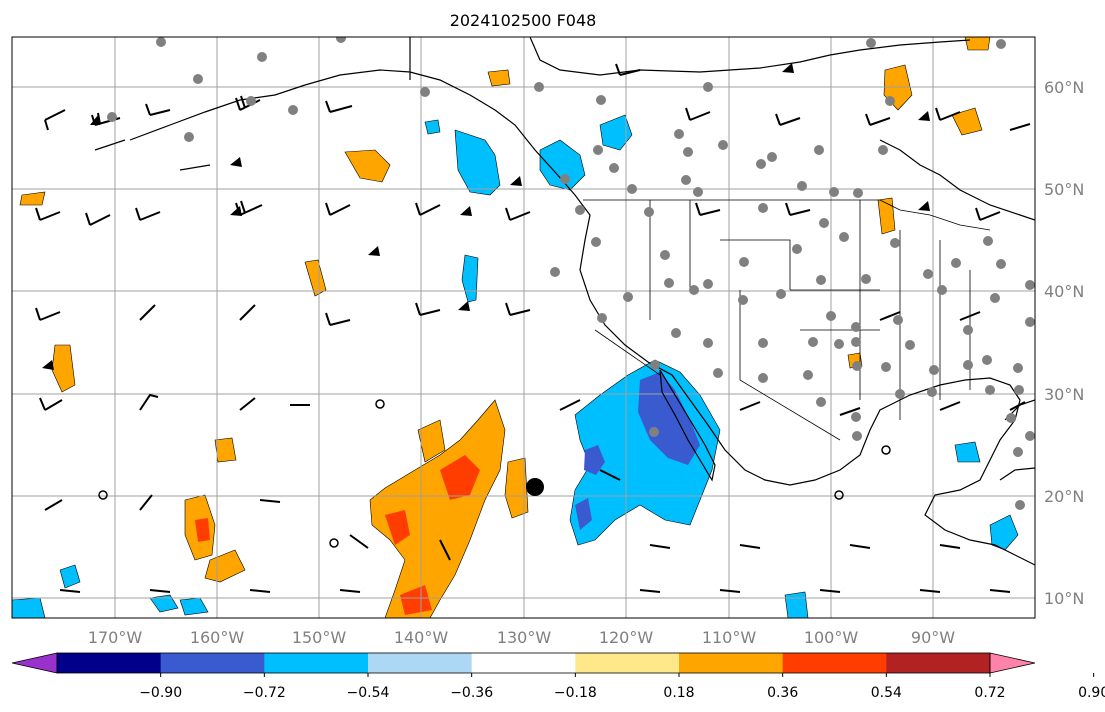  Describe the element at coordinates (160, 693) in the screenshot. I see `colorbar-tick-label: −0.90` at that location.